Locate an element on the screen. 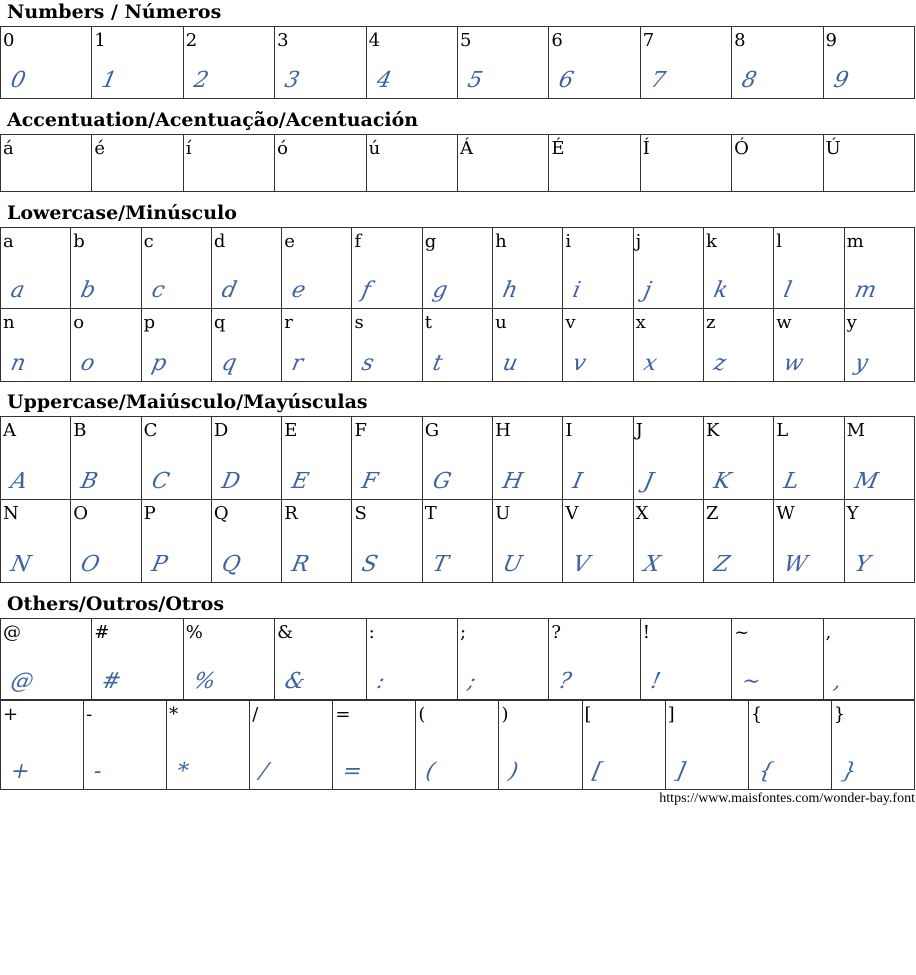 The image size is (916, 975). glyph-table: + + - - * * / / = =(())[[]]{{}} is located at coordinates (458, 745).